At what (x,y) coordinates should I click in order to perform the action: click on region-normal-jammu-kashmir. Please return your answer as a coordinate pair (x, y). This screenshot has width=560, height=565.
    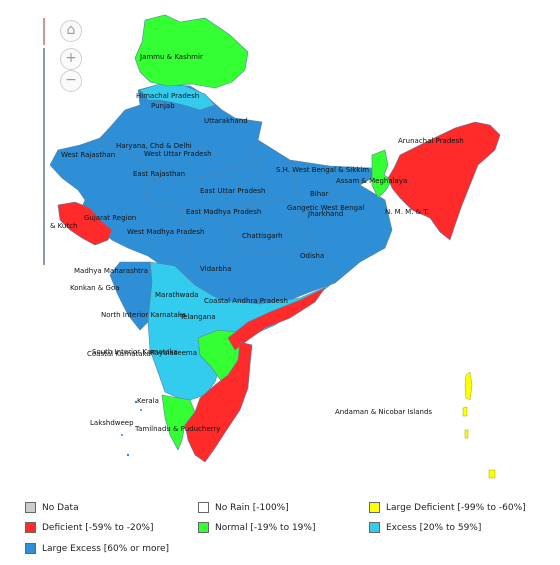
    Looking at the image, I should click on (191, 51).